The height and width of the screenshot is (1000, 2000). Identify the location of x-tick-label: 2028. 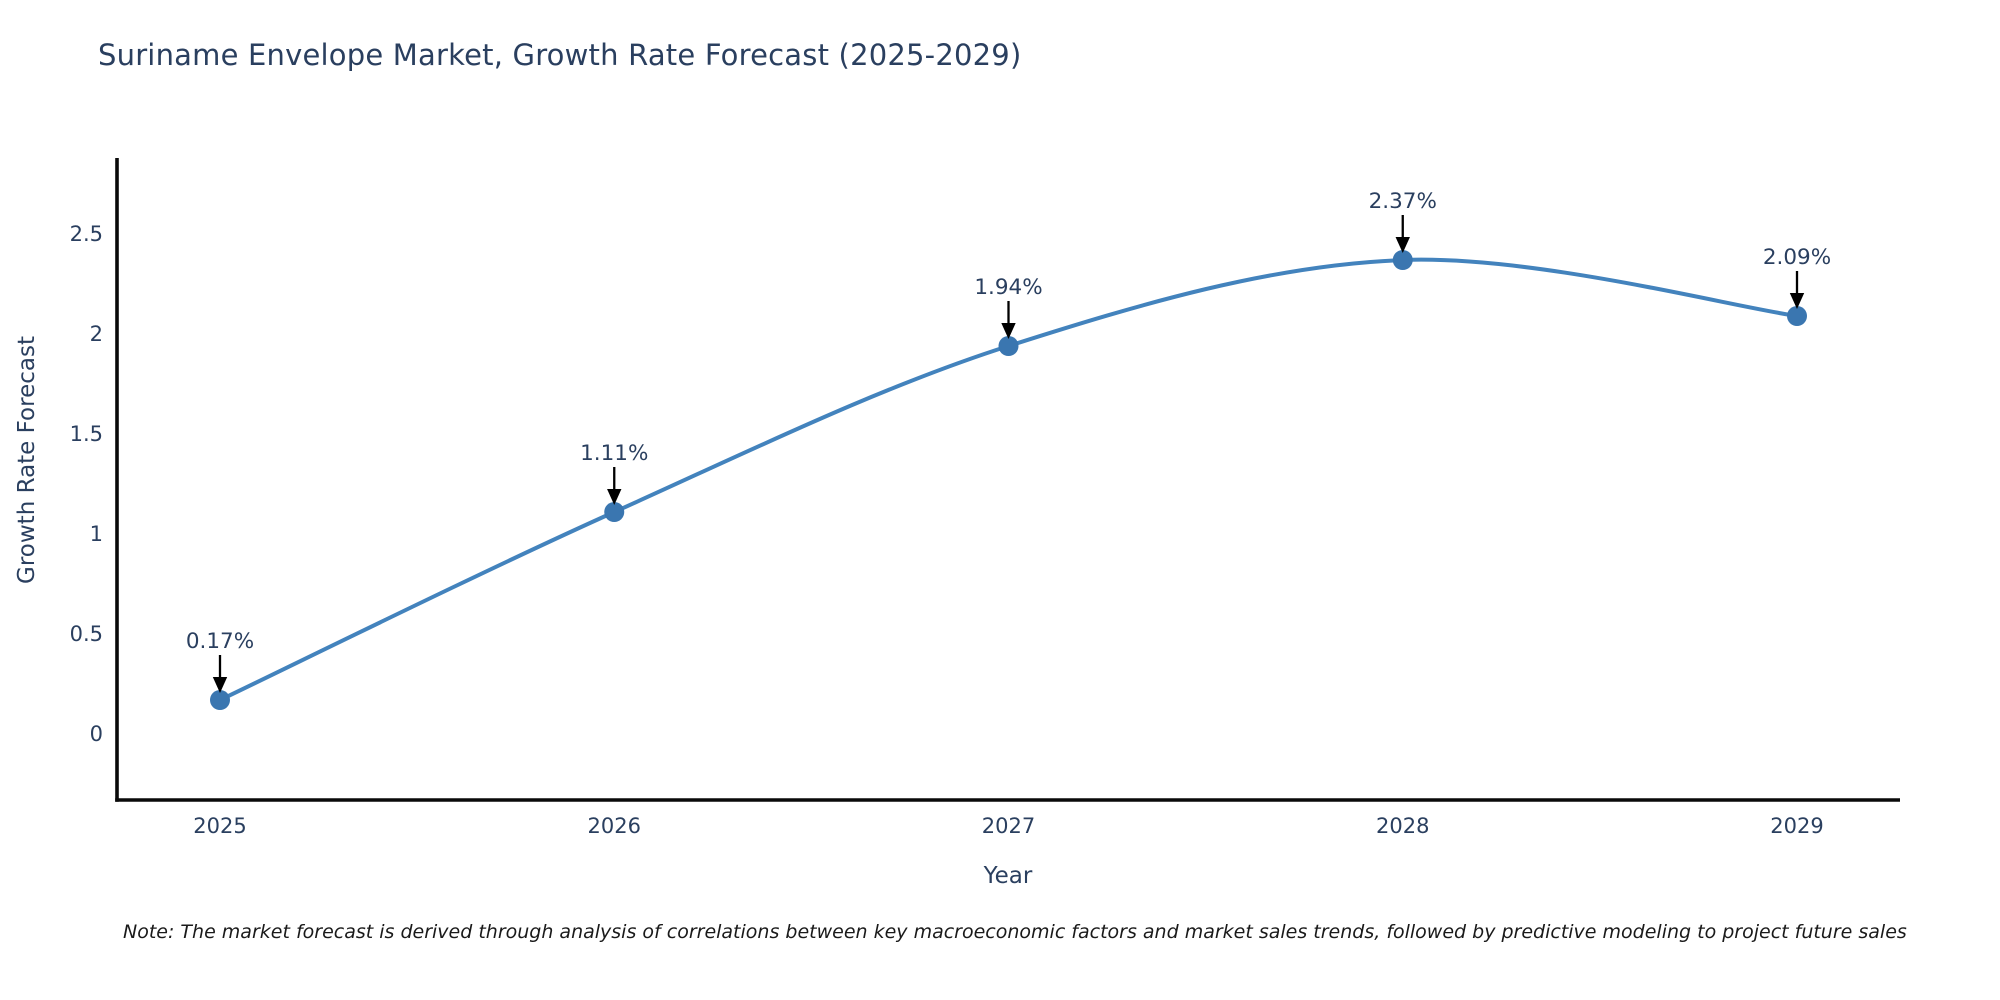
(1402, 826).